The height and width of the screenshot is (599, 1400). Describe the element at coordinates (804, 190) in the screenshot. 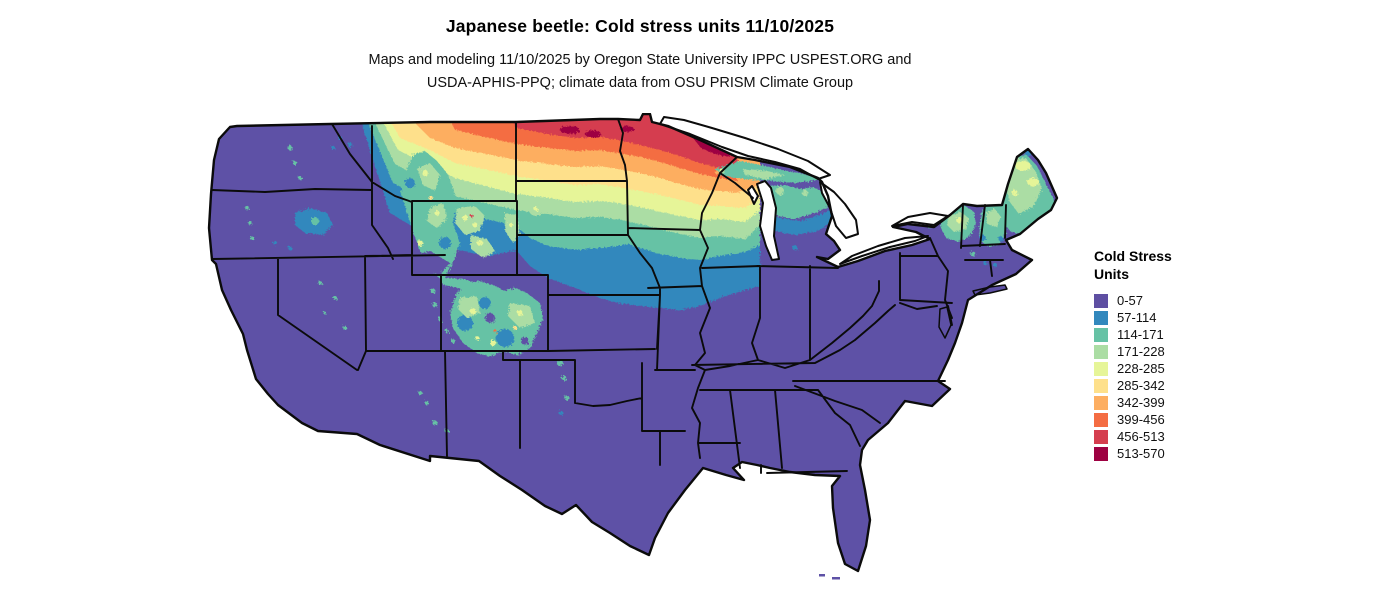

I see `great-lakes` at that location.